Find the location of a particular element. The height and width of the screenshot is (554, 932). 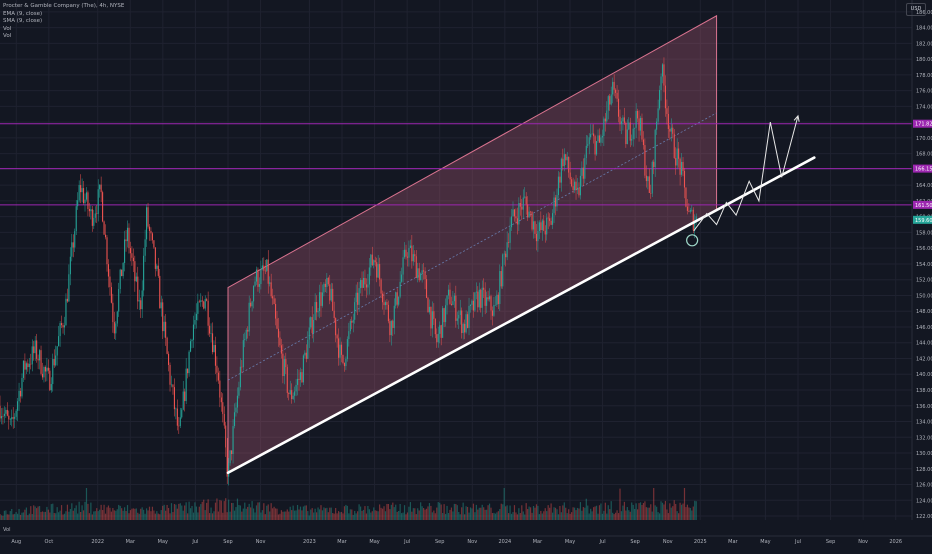

currency-button: USD is located at coordinates (916, 9).